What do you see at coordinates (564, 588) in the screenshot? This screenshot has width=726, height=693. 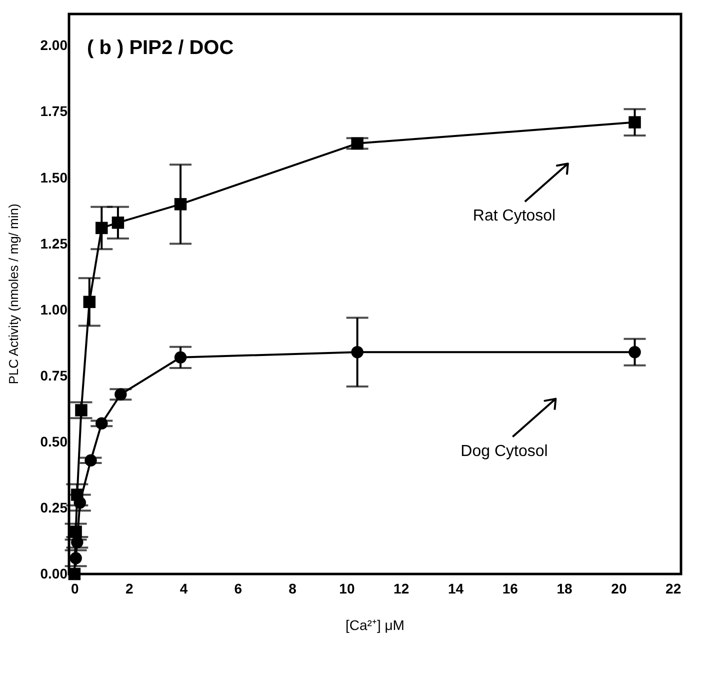 I see `x-tick-label: 18` at bounding box center [564, 588].